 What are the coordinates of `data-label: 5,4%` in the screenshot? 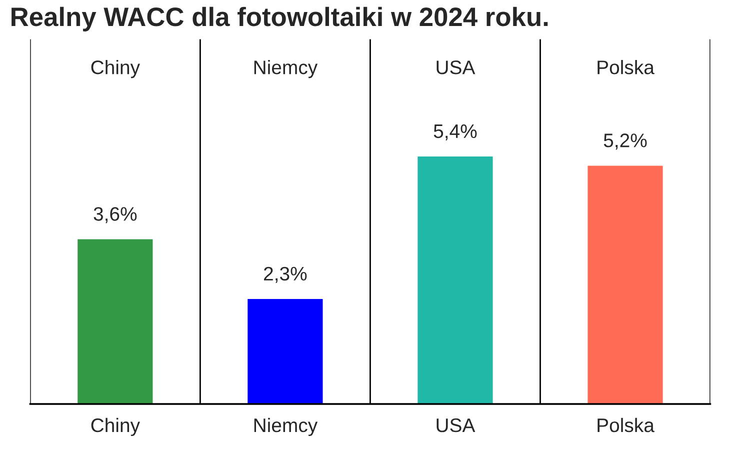 It's located at (455, 132).